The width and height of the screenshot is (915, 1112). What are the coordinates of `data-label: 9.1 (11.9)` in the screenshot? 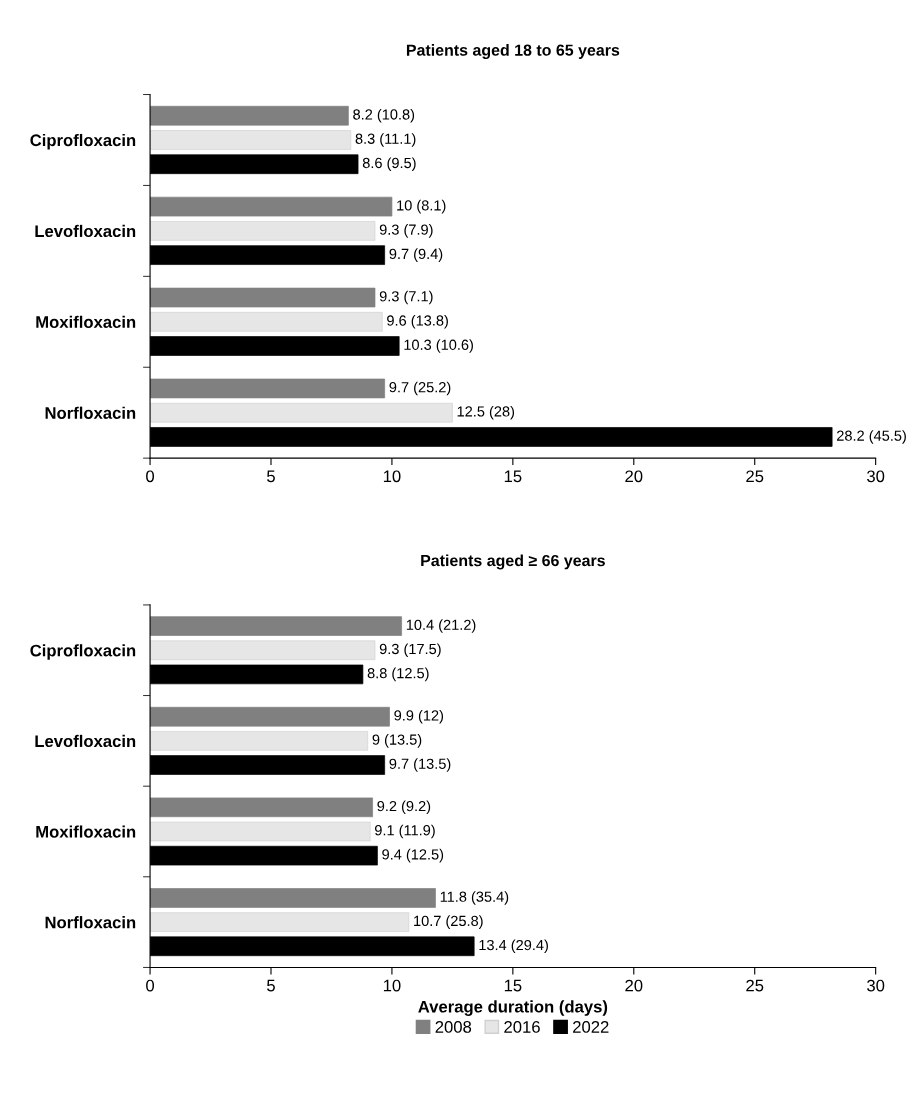 It's located at (405, 831).